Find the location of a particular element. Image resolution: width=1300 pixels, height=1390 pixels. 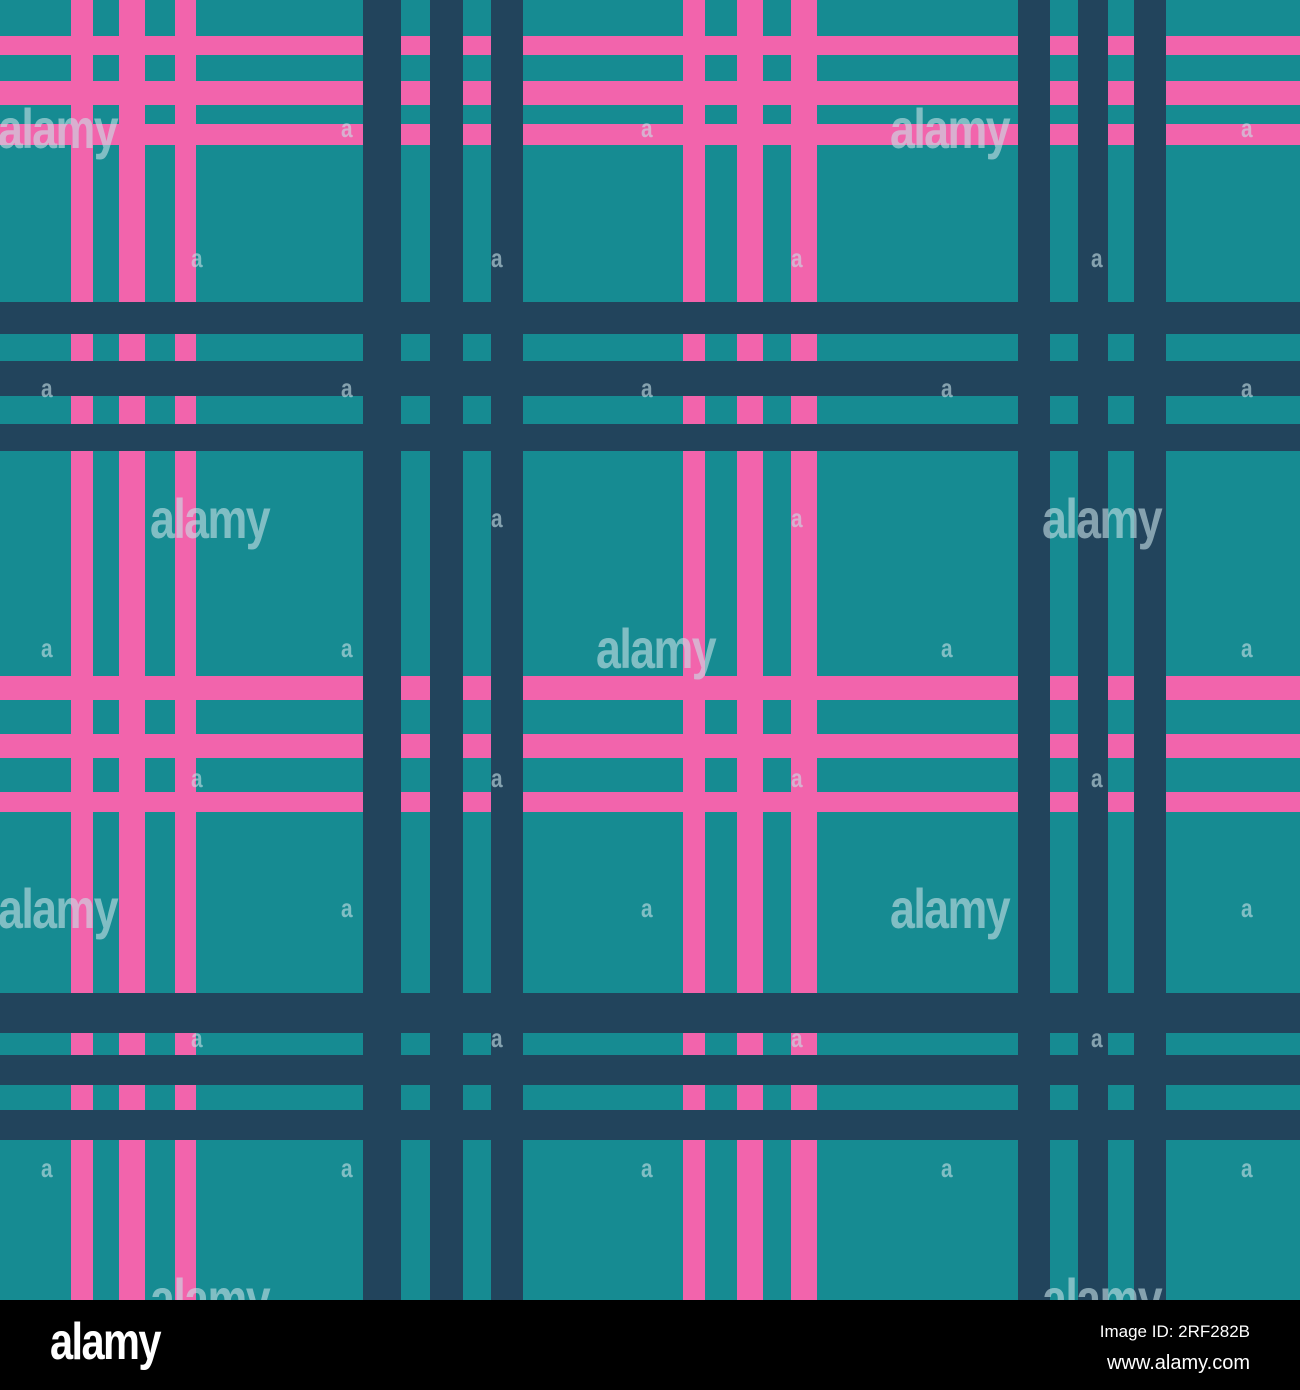

image-id: Image ID: 2RF282B is located at coordinates (1174, 1331).